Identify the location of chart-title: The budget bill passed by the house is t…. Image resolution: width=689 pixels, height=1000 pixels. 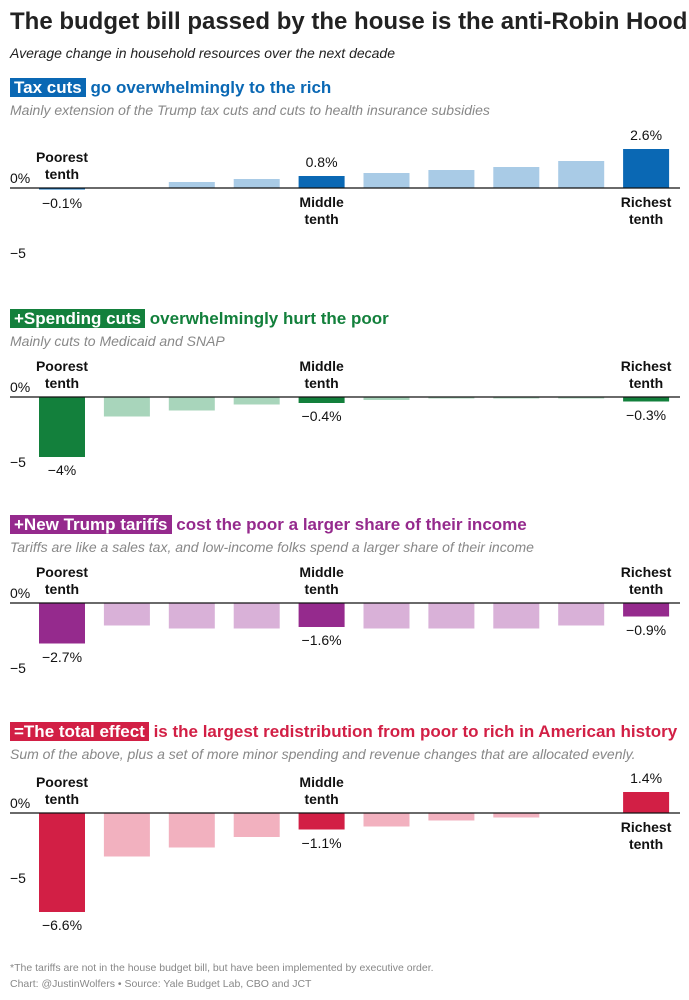
(349, 21).